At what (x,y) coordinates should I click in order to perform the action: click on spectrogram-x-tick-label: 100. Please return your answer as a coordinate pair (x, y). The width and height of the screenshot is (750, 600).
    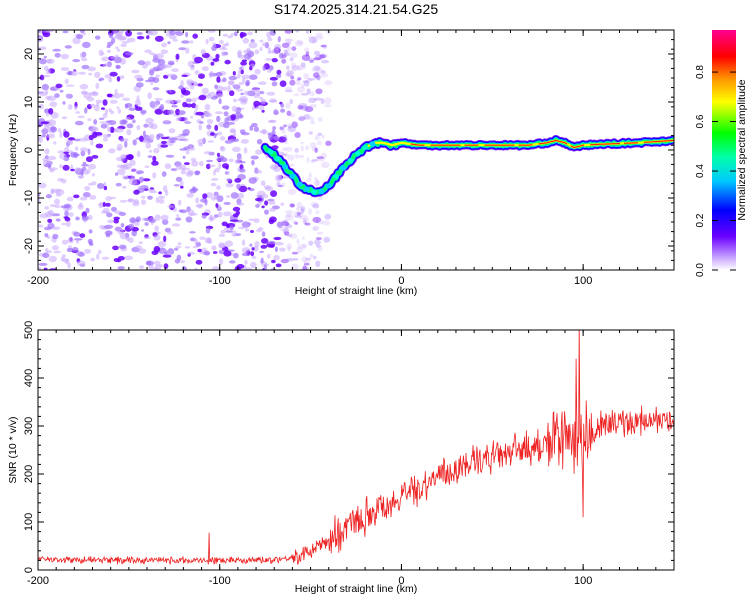
    Looking at the image, I should click on (583, 281).